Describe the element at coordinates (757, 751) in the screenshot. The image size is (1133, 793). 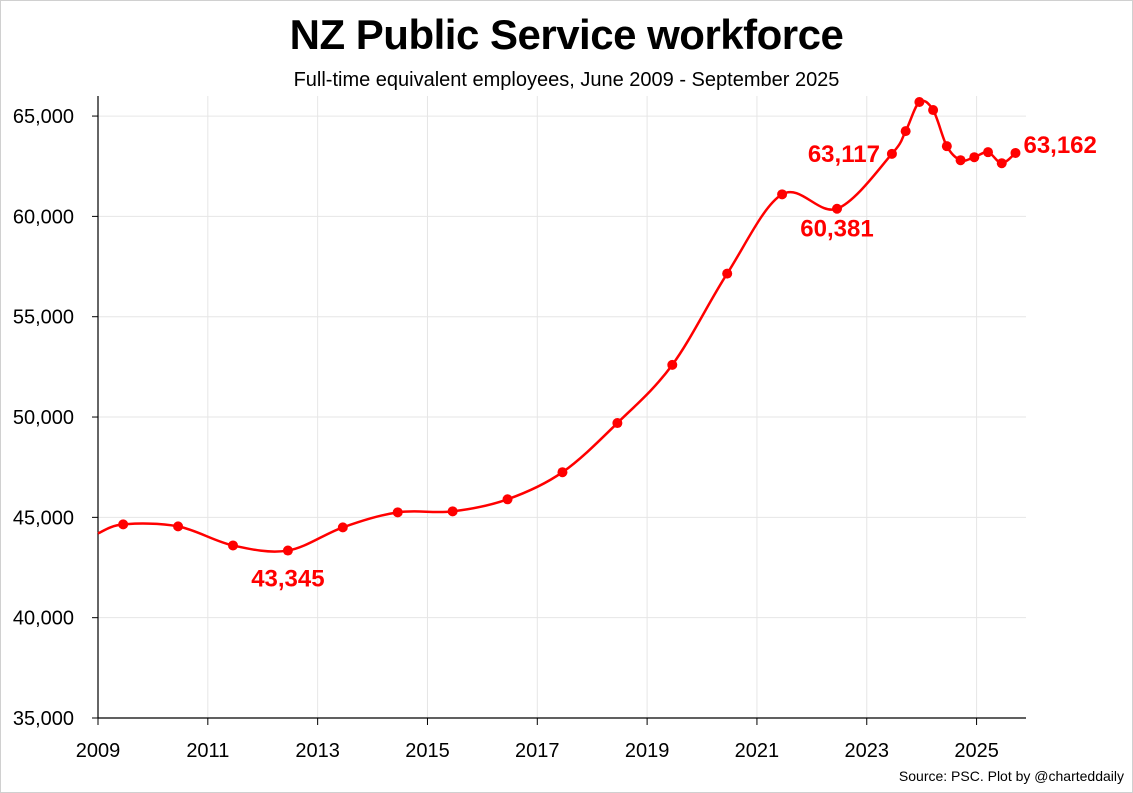
I see `x-tick-label: 2021` at that location.